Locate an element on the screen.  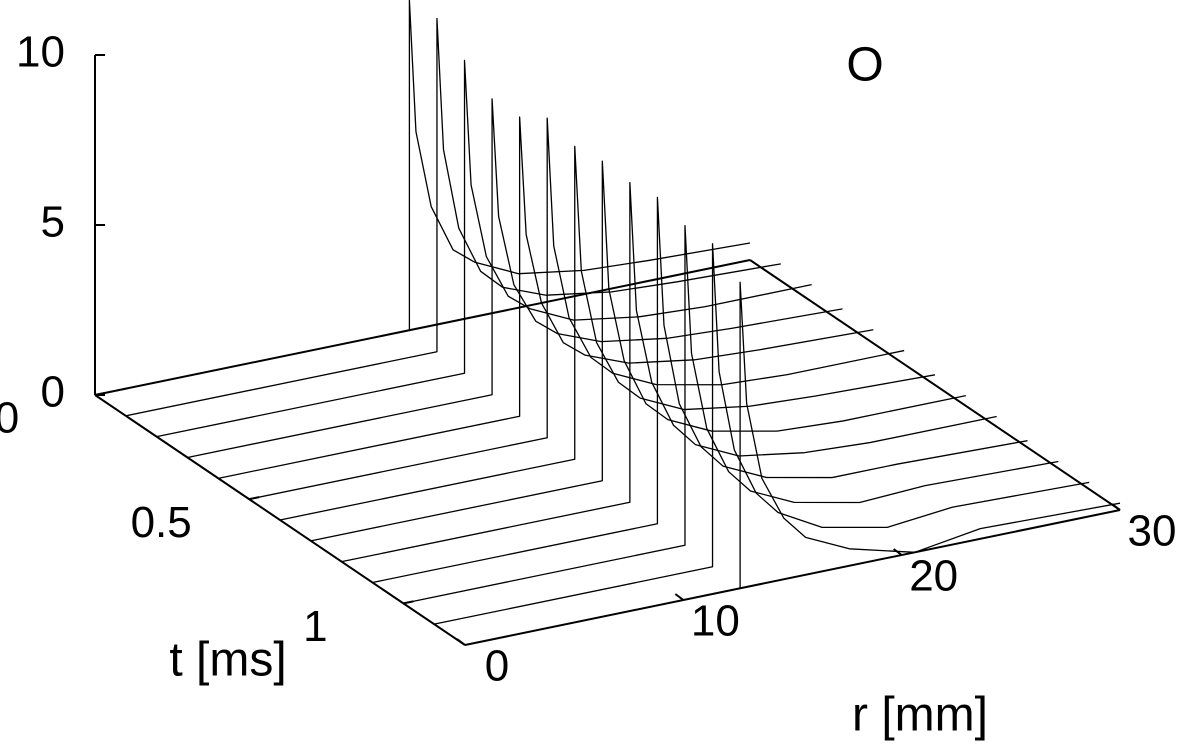
right-edge is located at coordinates (935, 385).